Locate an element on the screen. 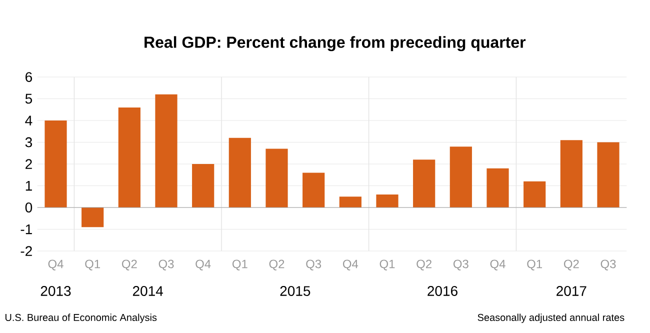 Image resolution: width=650 pixels, height=333 pixels. text: Seasonally adjusted annual rates is located at coordinates (551, 318).